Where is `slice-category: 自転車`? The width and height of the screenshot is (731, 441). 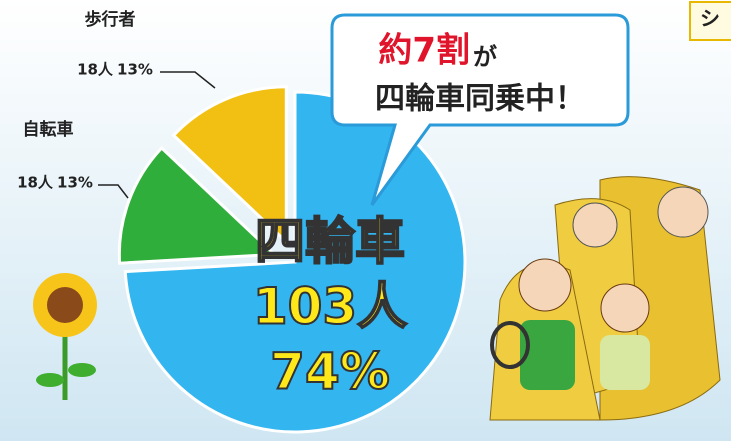 slice-category: 自転車 is located at coordinates (48, 129).